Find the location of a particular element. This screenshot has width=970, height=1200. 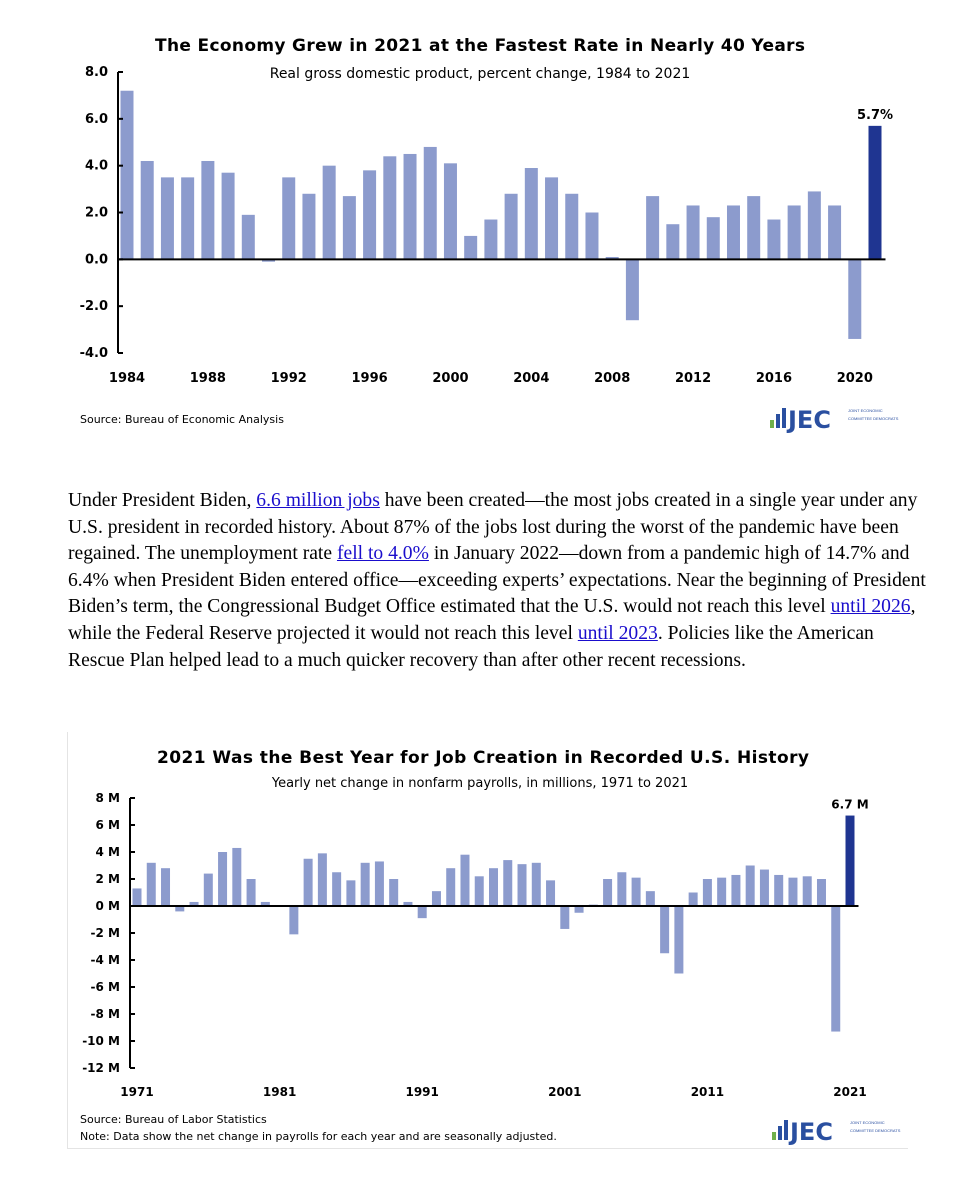

y-tick-label: 0.0 is located at coordinates (96, 259).